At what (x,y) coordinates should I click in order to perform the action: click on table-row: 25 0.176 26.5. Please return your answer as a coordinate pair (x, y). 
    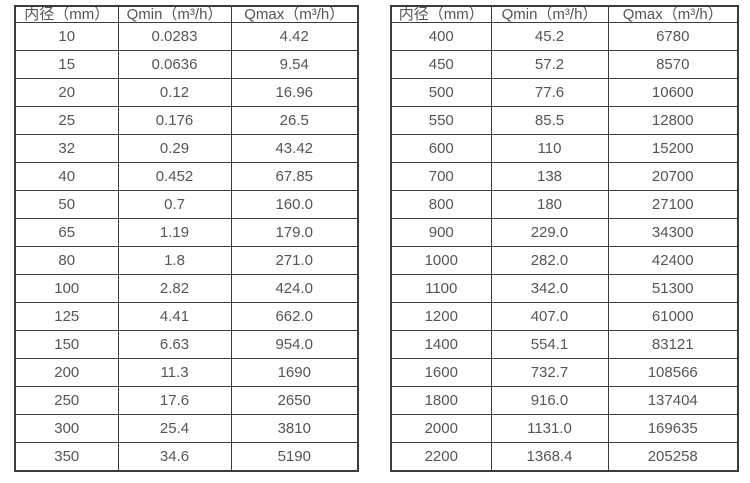
    Looking at the image, I should click on (186, 120).